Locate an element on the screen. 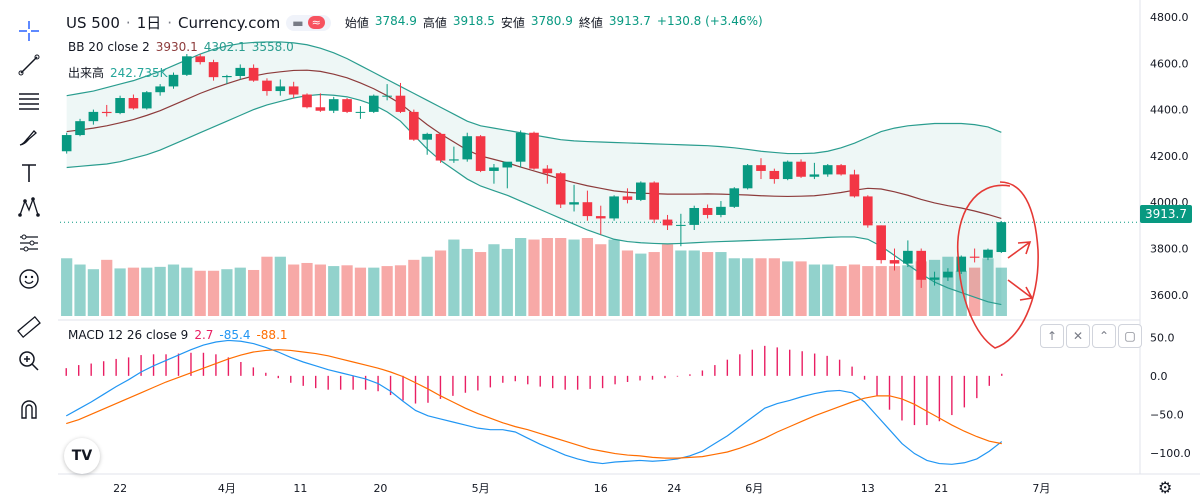 This screenshot has height=502, width=1200. crosshair-icon is located at coordinates (29, 31).